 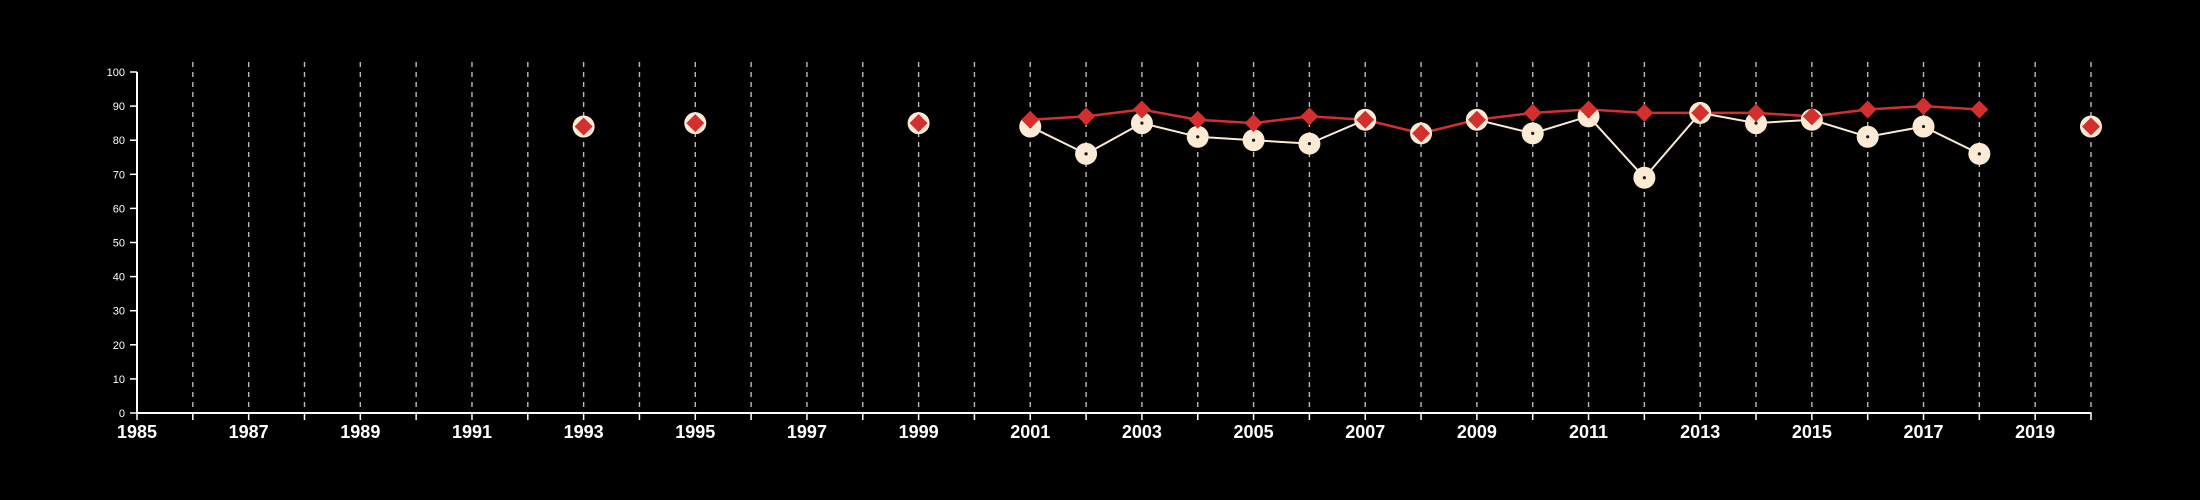 I want to click on cream-point-center-2003, so click(x=1142, y=123).